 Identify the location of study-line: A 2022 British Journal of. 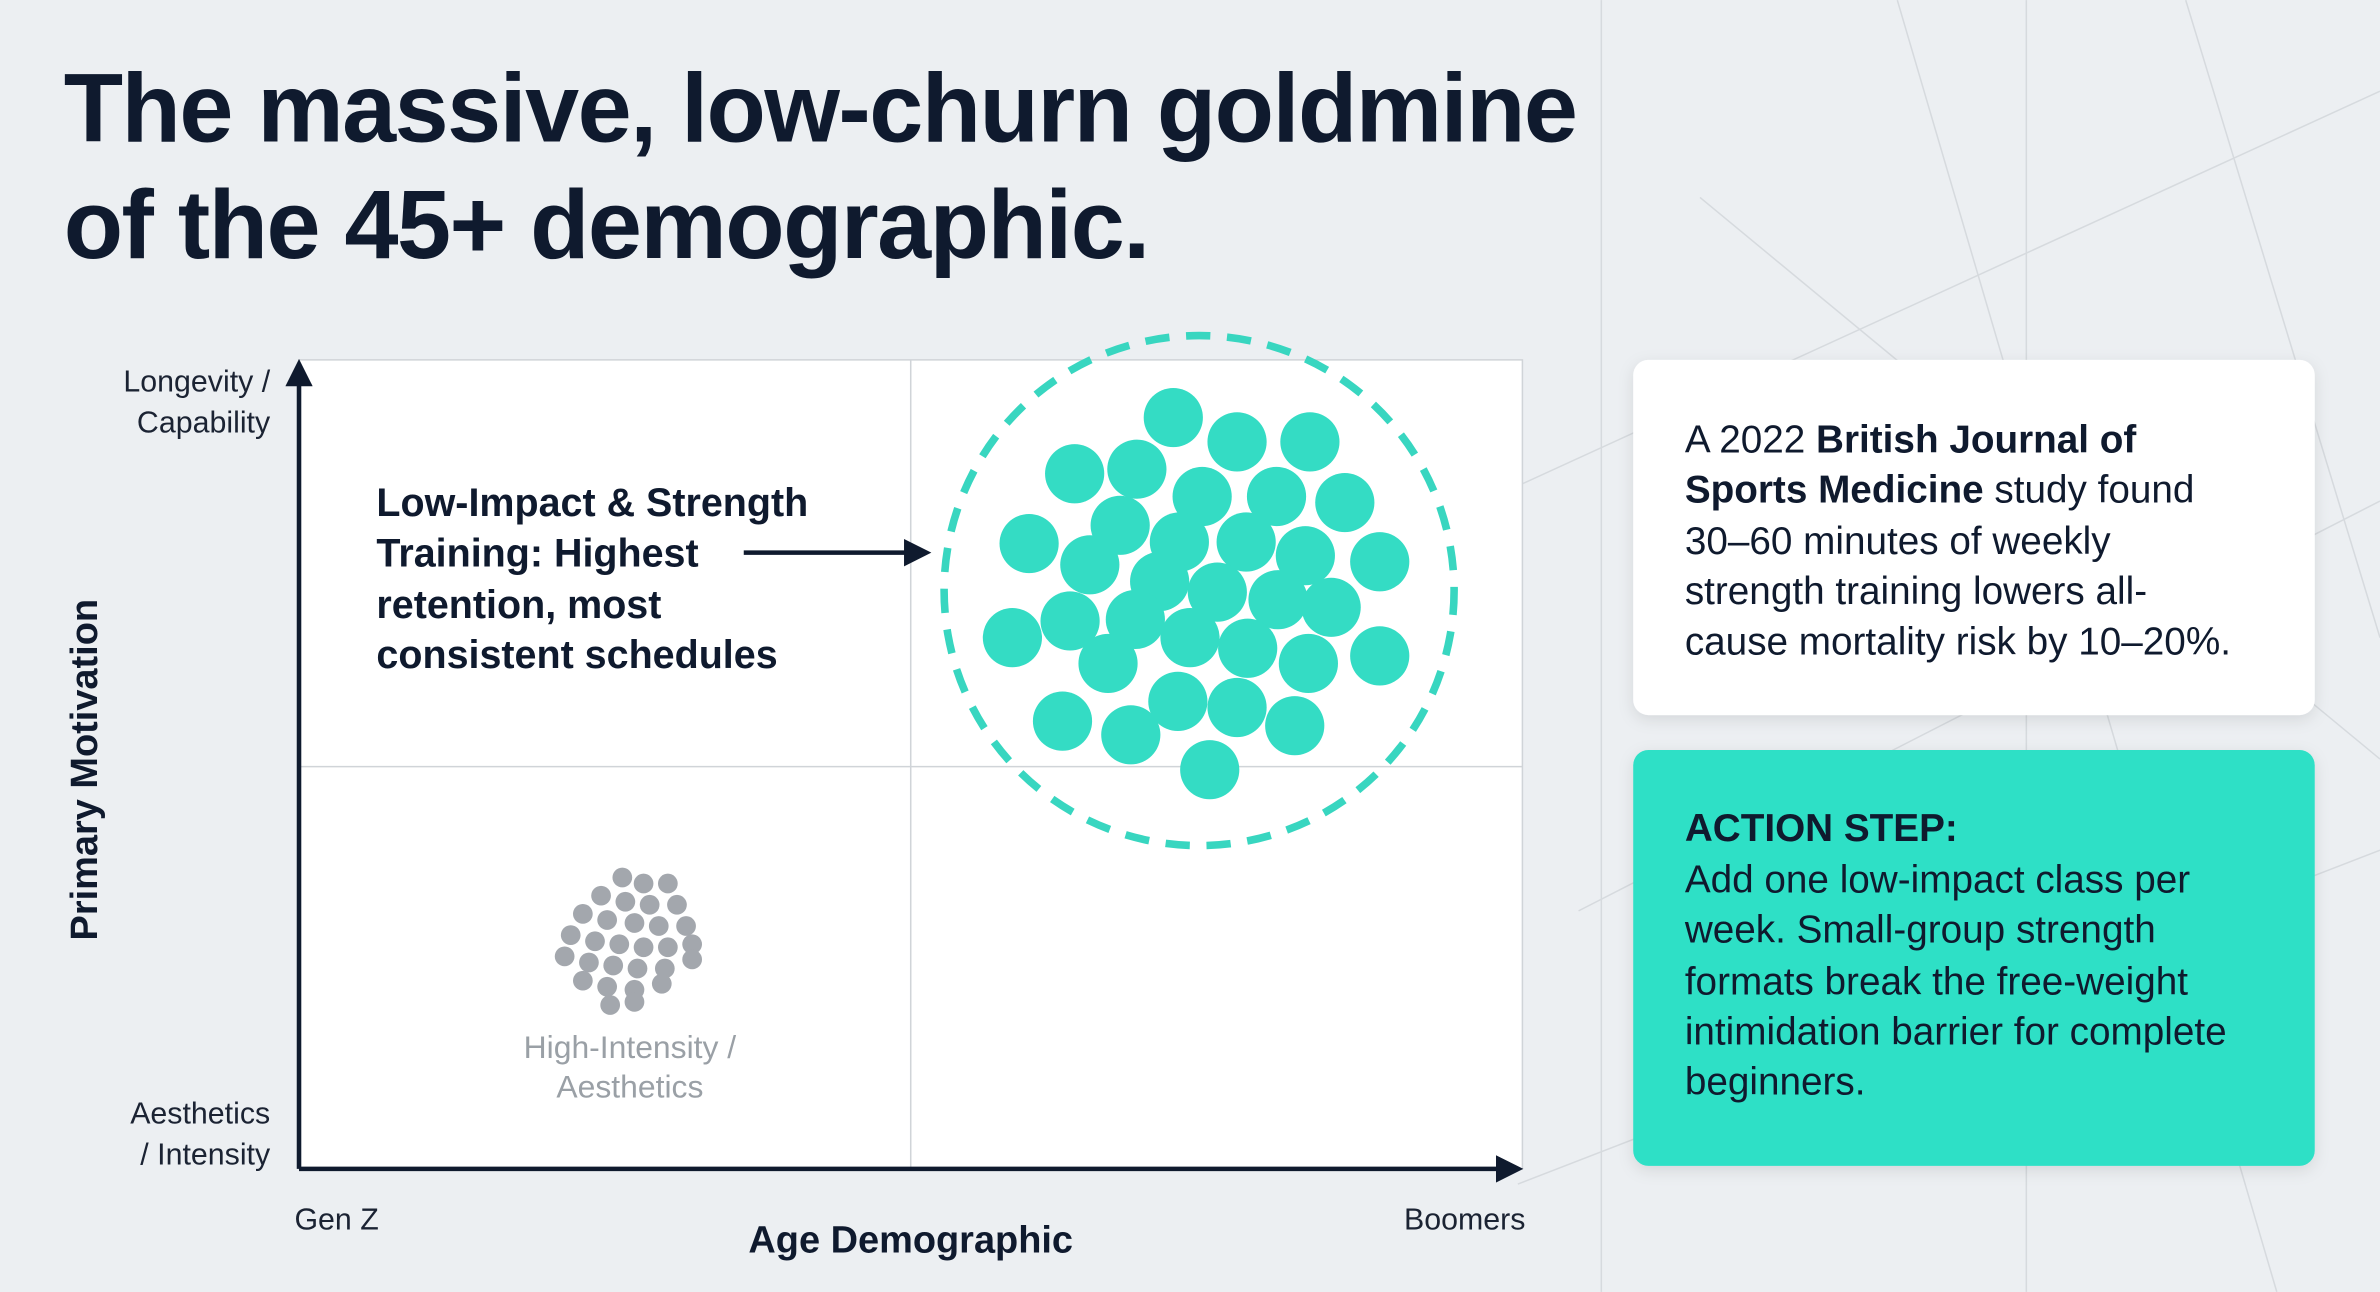
(1911, 439).